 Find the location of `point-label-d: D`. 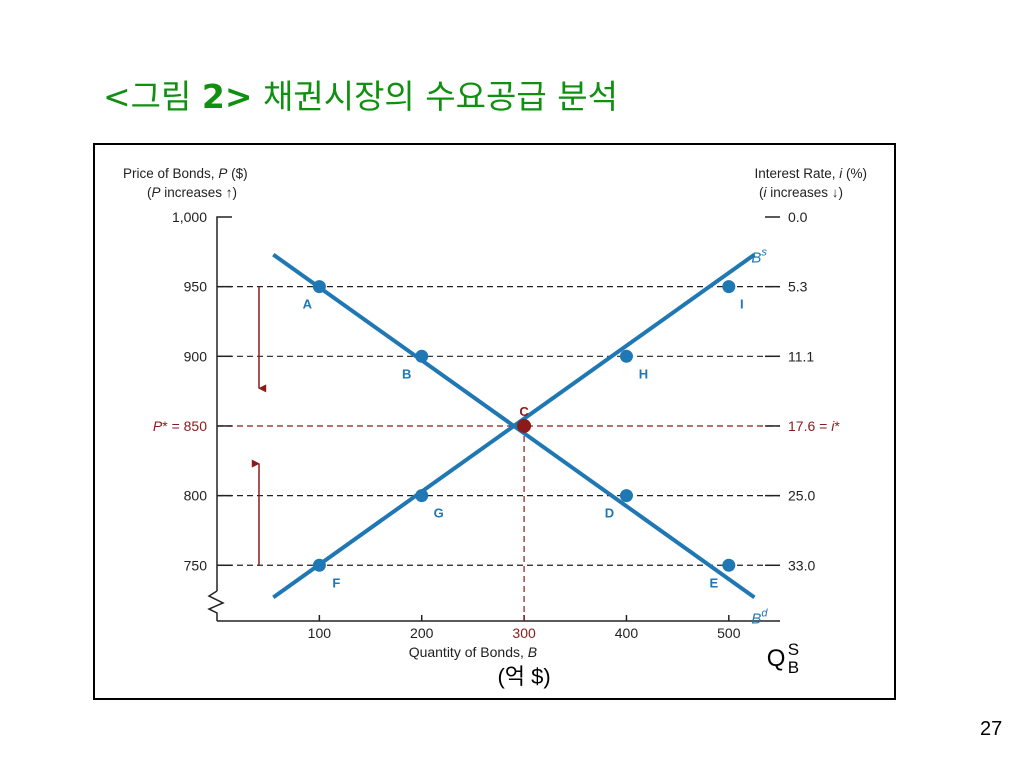

point-label-d: D is located at coordinates (609, 513).